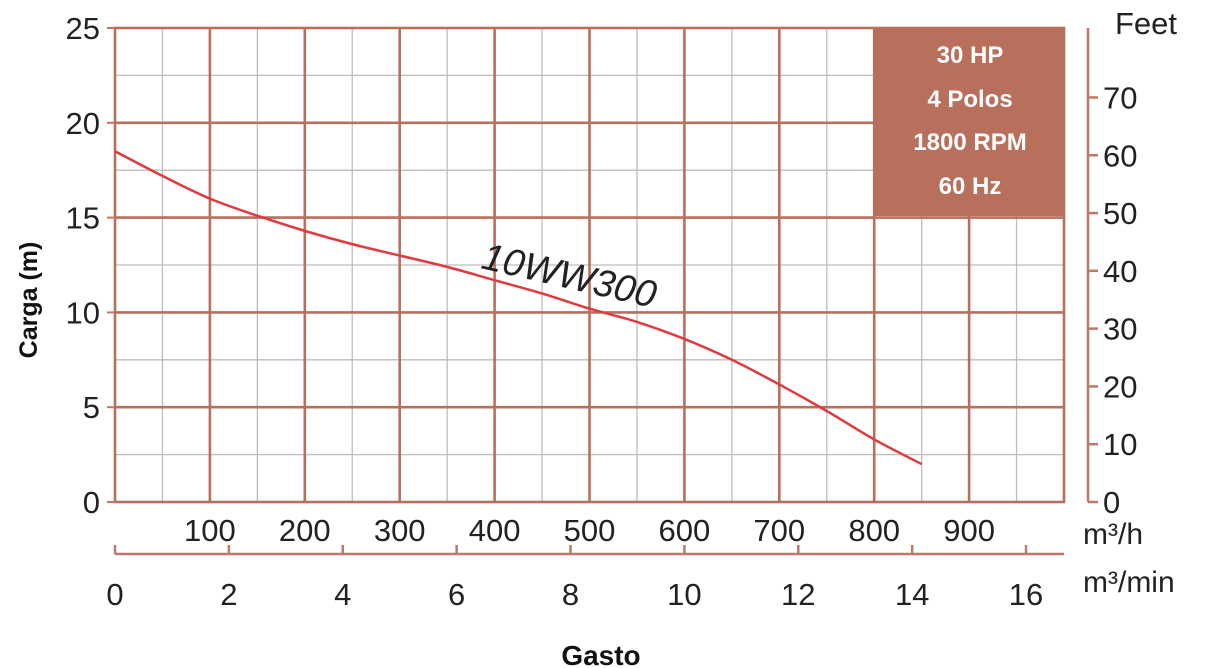 This screenshot has width=1209, height=668. What do you see at coordinates (114, 594) in the screenshot?
I see `m3min-tick-label: 0` at bounding box center [114, 594].